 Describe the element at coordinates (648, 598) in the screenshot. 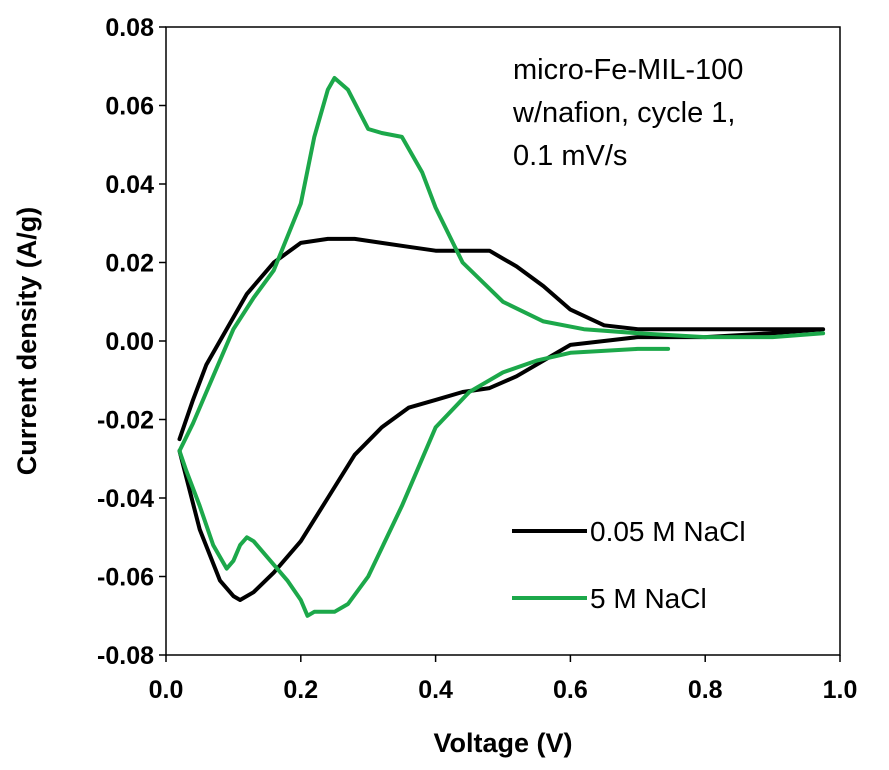

I see `legend-label-1: 5 M NaCl` at that location.